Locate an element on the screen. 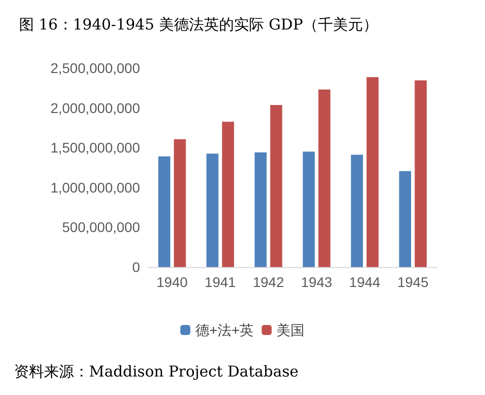 The width and height of the screenshot is (485, 395). y-tick-label: 1,000,000,000 is located at coordinates (95, 187).